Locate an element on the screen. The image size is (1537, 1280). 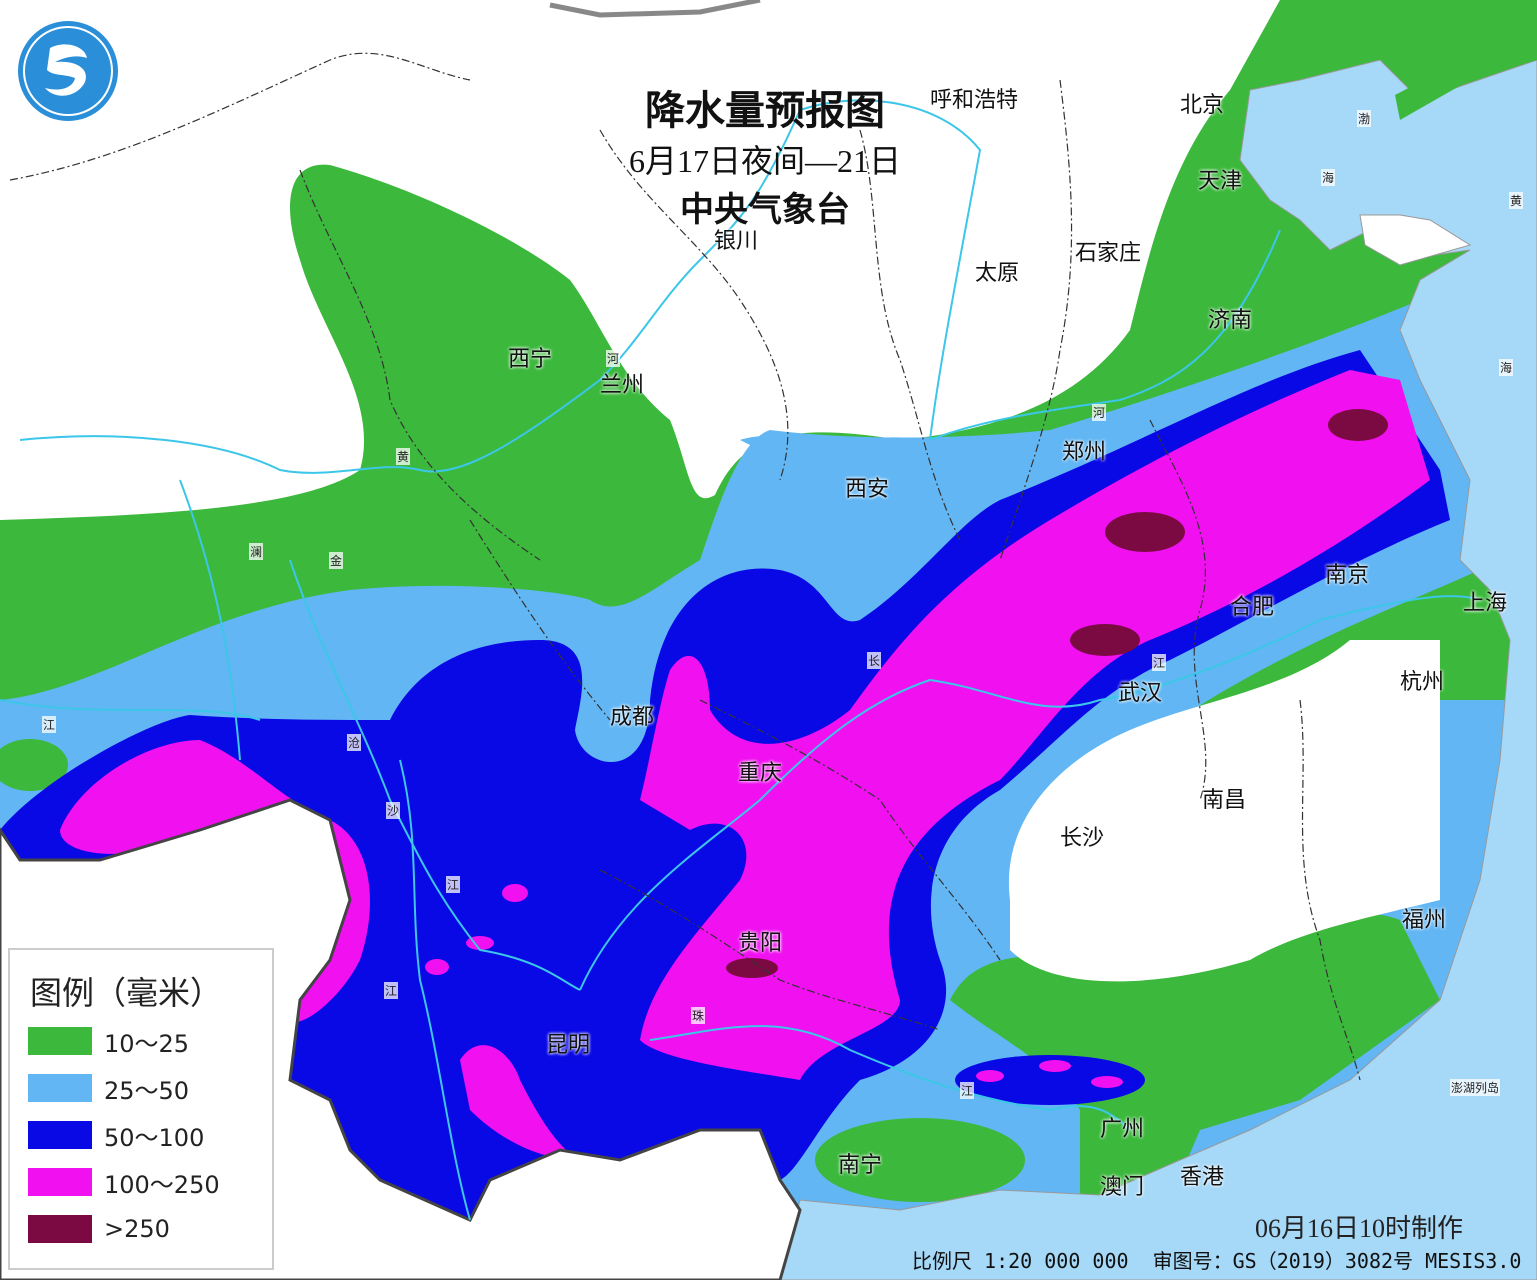
production-time: 06月16日10时制作 is located at coordinates (1359, 1228).